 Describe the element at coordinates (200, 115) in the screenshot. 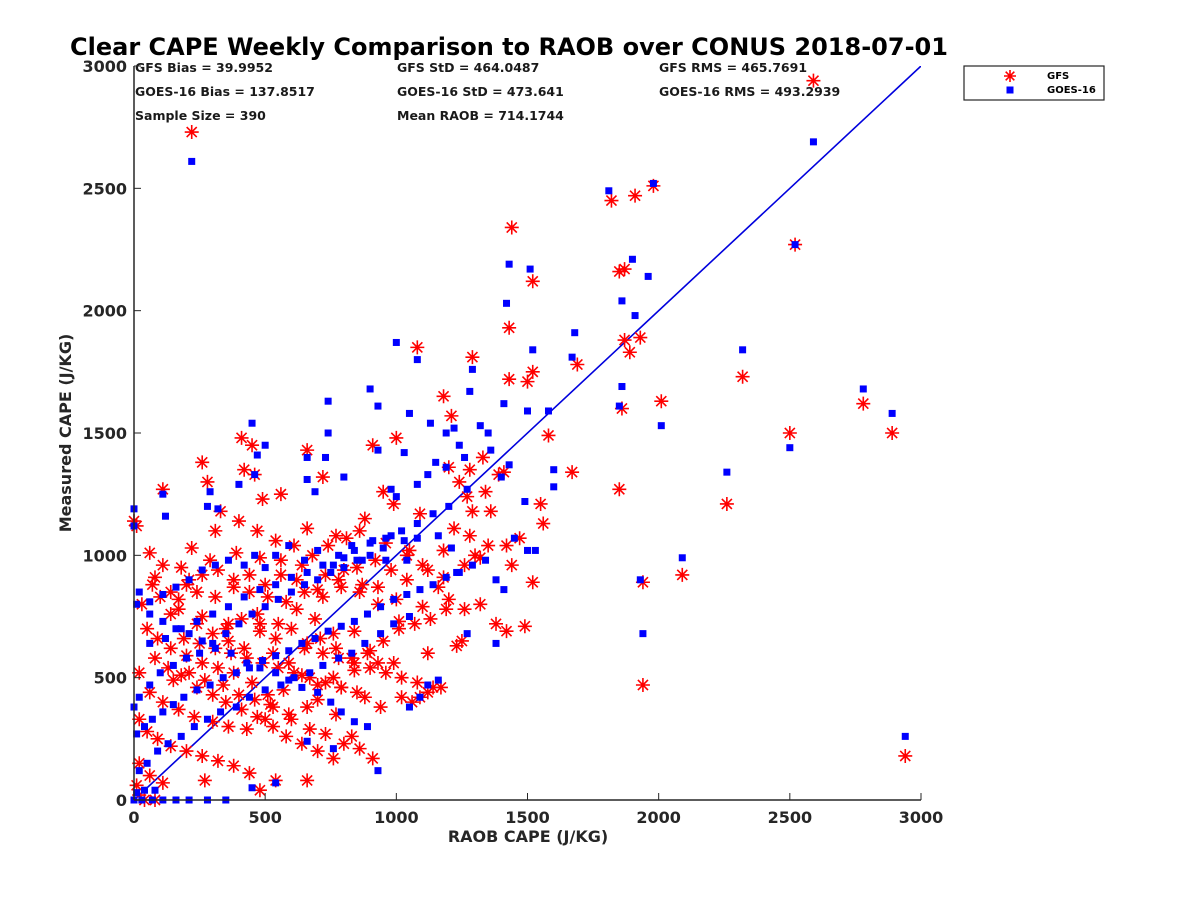

I see `stat-label: Sample Size = 390` at that location.